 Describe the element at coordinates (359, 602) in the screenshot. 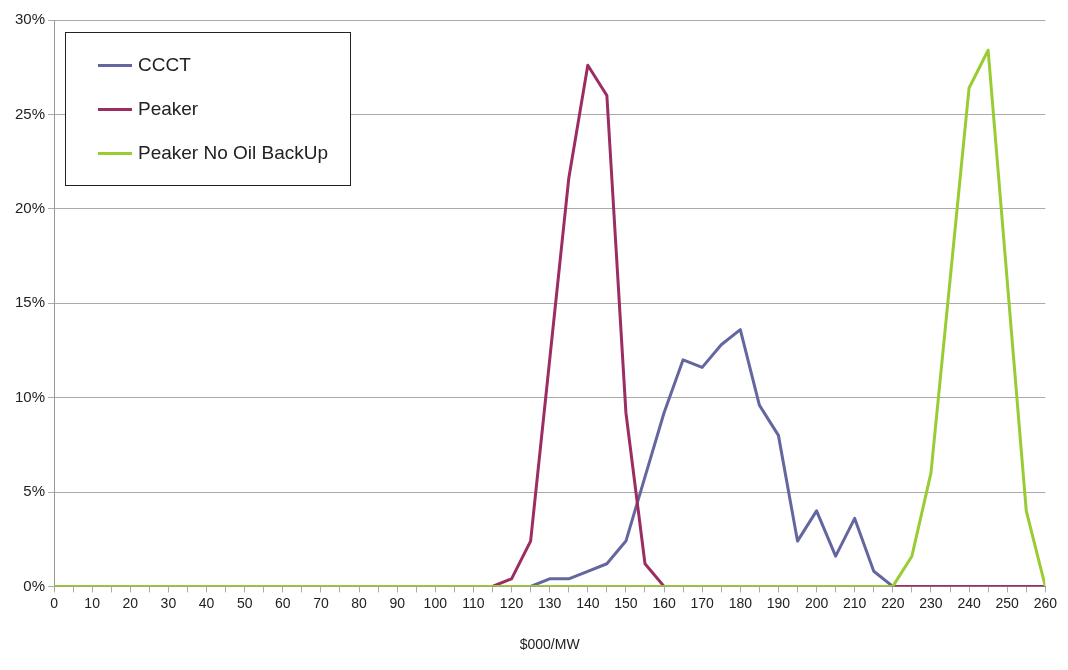

I see `x-tick-label: 80` at that location.